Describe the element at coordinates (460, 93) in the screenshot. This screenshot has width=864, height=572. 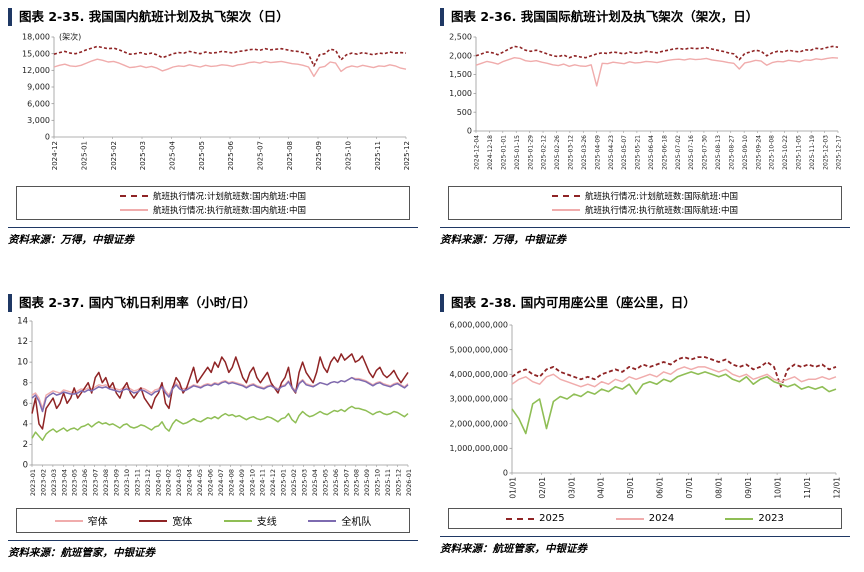
I see `y-tick-label: 1,000` at that location.